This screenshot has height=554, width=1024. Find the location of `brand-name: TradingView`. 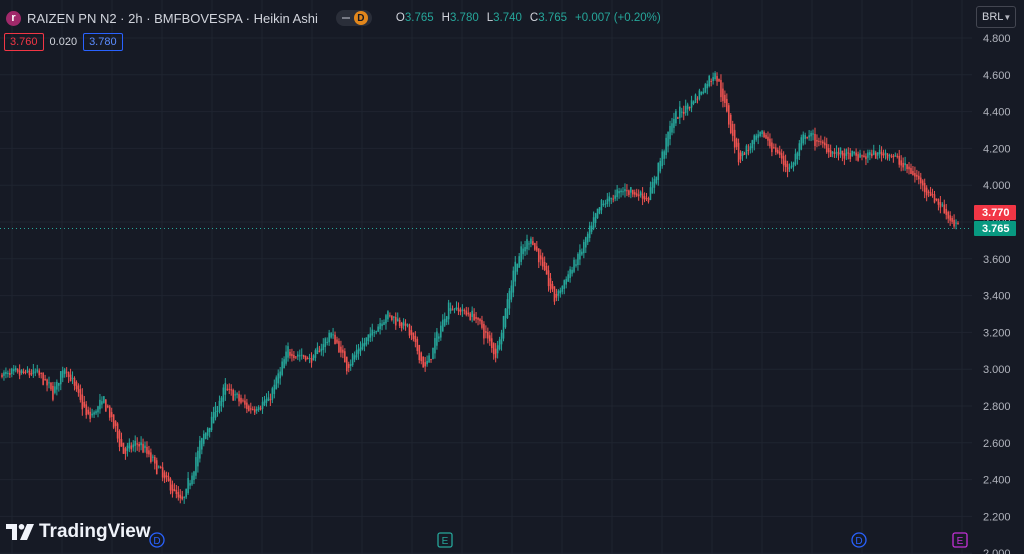

brand-name: TradingView is located at coordinates (95, 531).